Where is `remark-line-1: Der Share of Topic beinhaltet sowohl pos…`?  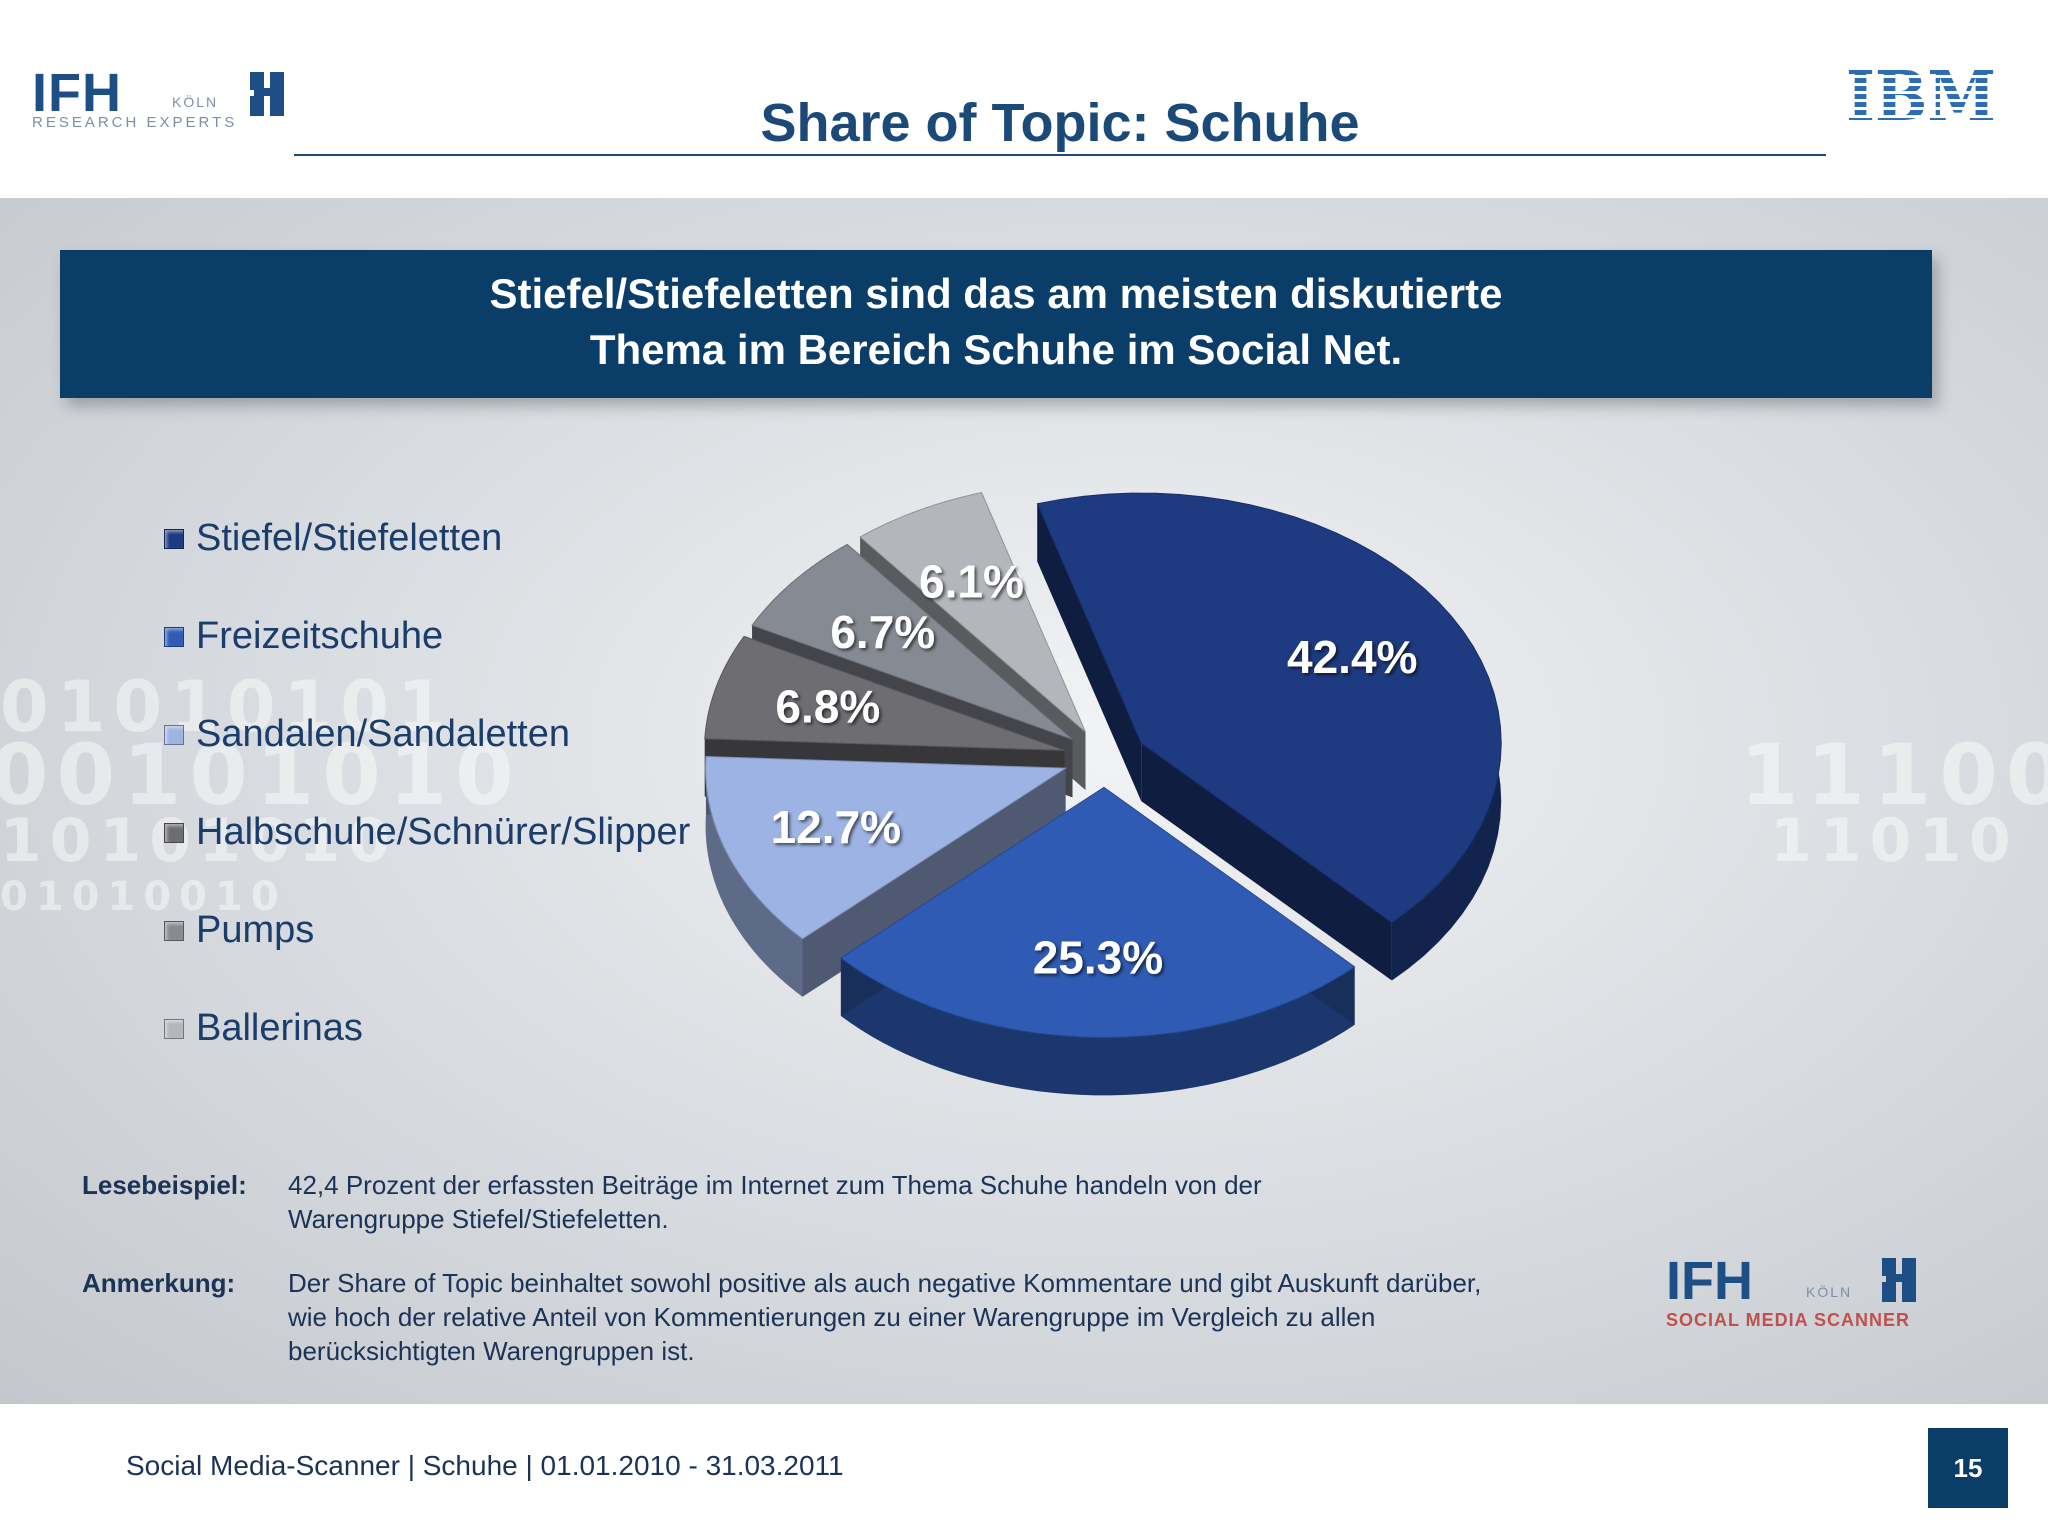 remark-line-1: Der Share of Topic beinhaltet sowohl pos… is located at coordinates (885, 1283).